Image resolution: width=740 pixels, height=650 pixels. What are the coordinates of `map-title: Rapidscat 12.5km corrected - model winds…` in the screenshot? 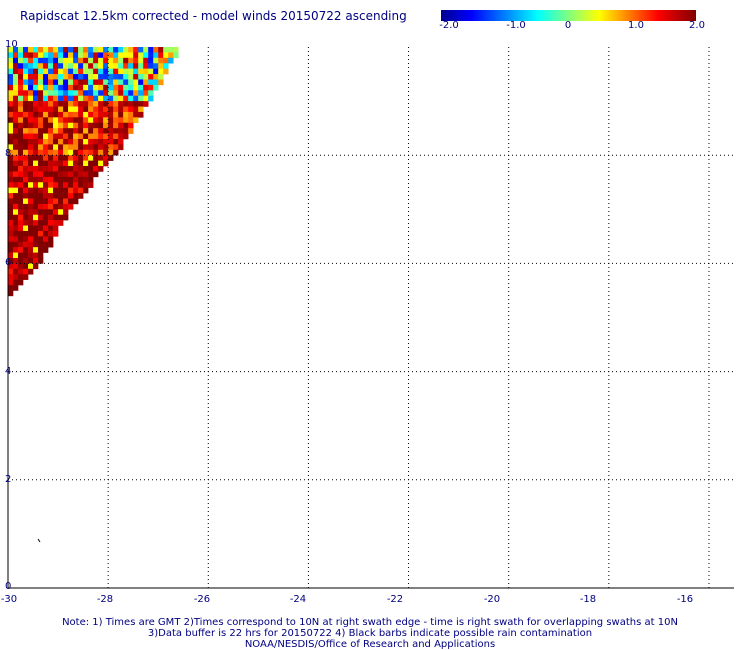 It's located at (213, 16).